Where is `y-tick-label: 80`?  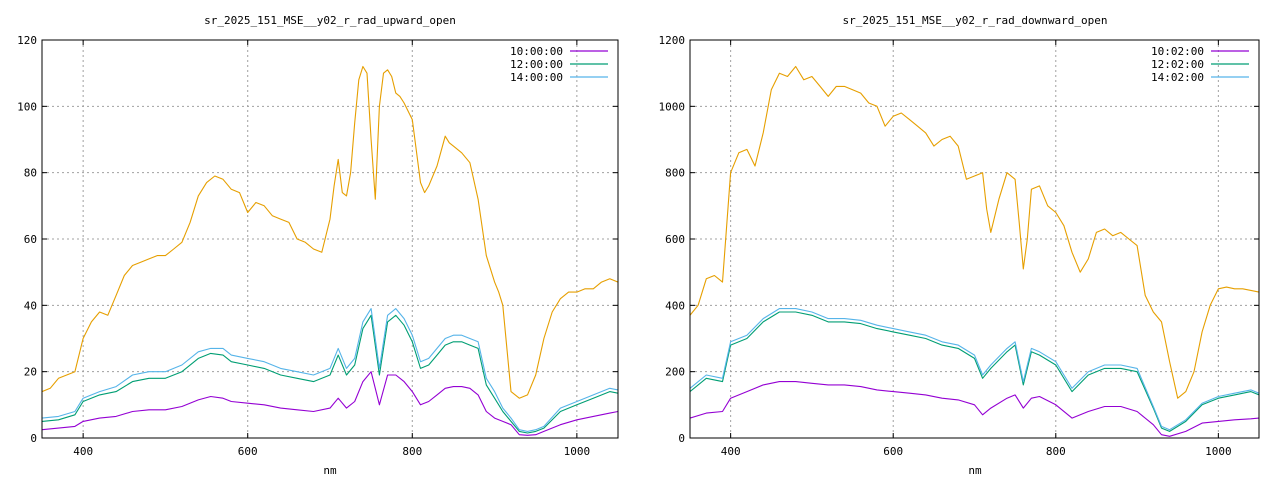
y-tick-label: 80 is located at coordinates (30, 173).